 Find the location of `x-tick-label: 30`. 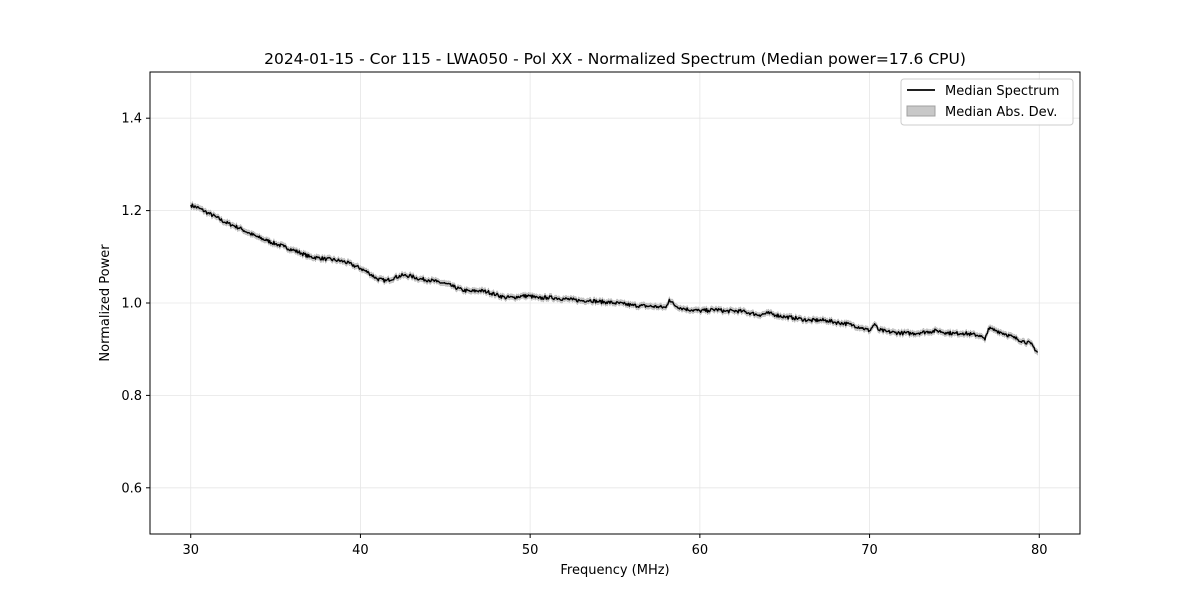

x-tick-label: 30 is located at coordinates (190, 550).